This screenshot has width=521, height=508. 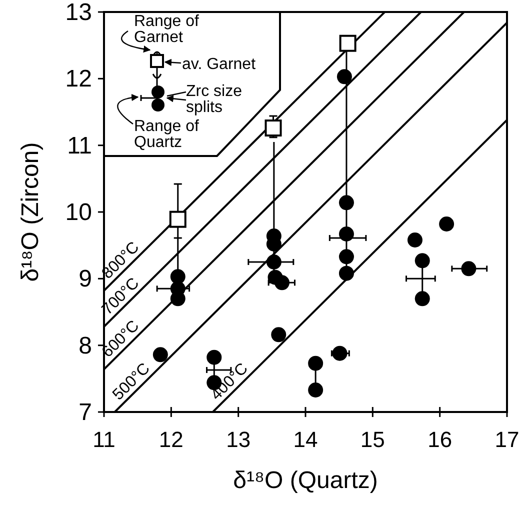 I want to click on x-tick-label: 13, so click(x=238, y=439).